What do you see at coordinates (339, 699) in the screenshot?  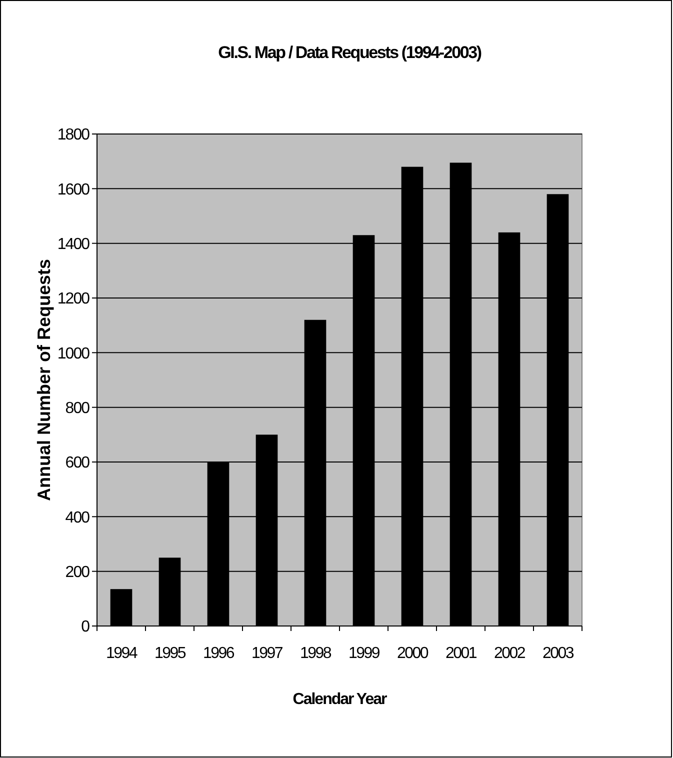 I see `x-axis-title: Calendar Year` at bounding box center [339, 699].